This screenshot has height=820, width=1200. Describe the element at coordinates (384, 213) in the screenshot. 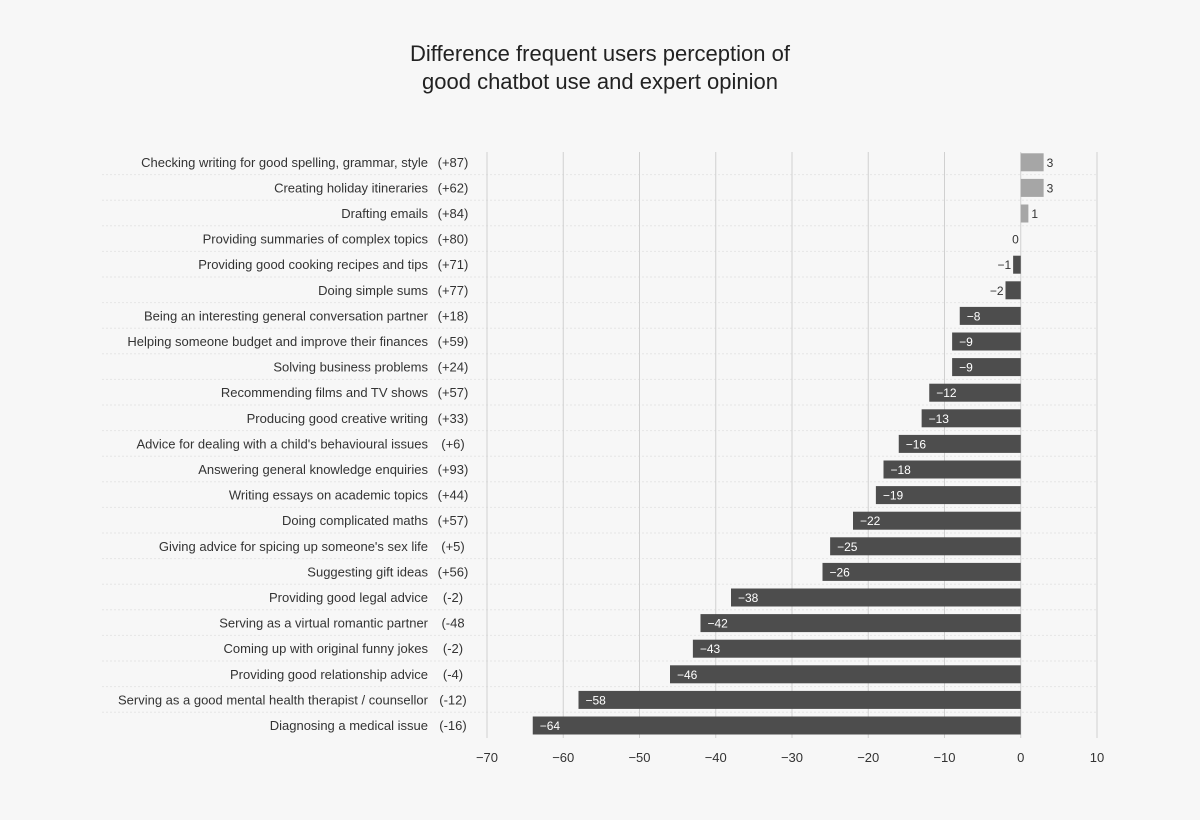

I see `category-label: Drafting emails` at that location.